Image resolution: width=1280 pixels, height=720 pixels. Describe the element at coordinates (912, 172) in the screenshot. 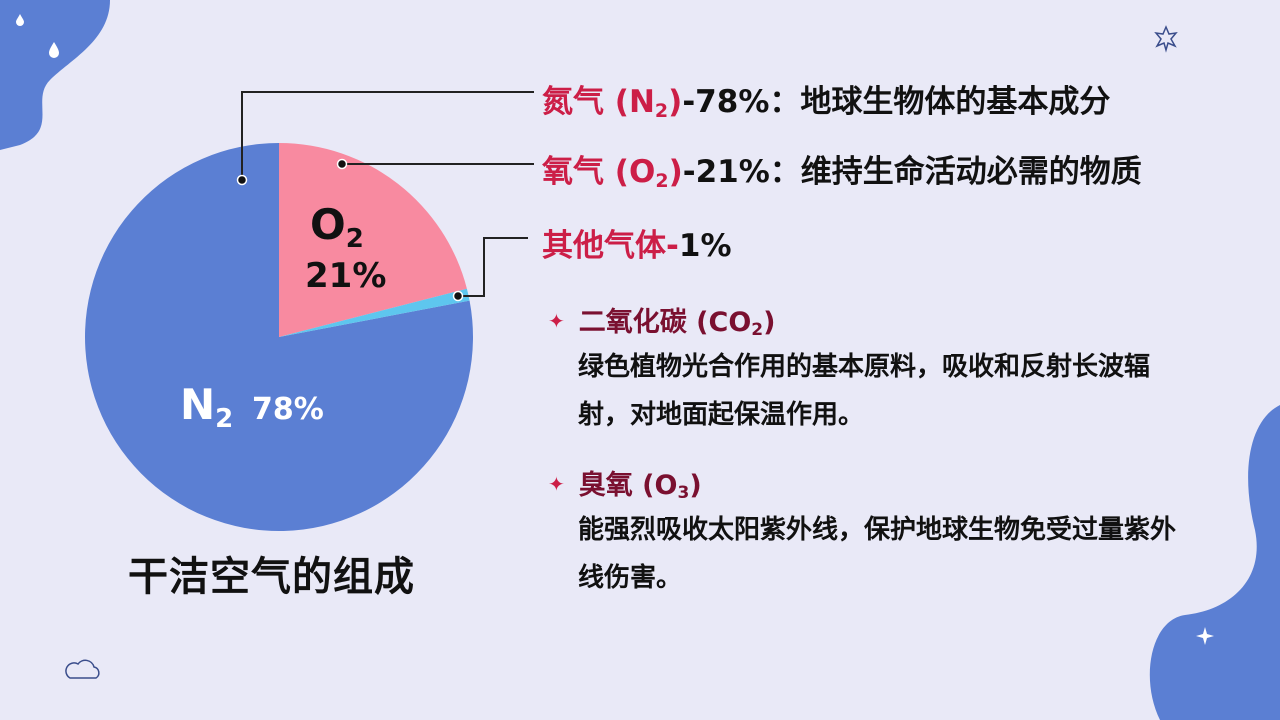

I see `legend-oxygen-text: -21%：维持生命活动必需的物质` at that location.